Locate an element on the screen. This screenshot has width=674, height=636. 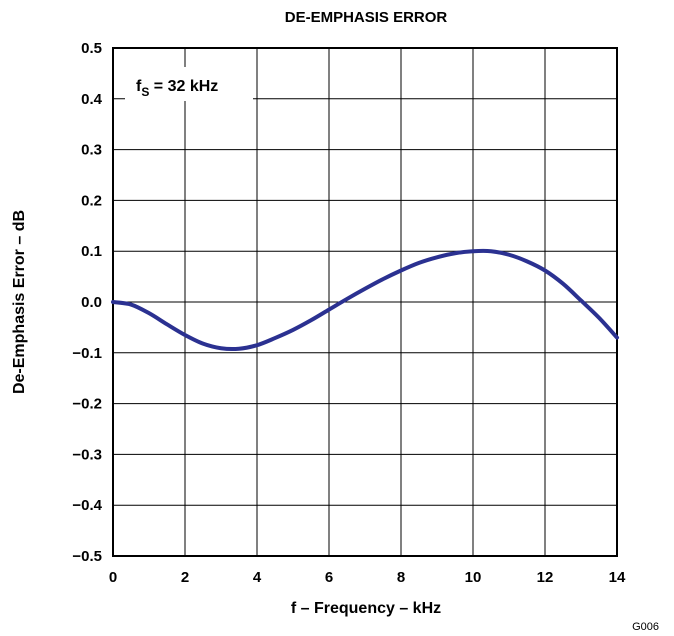
x-tick-label: 6 is located at coordinates (329, 577).